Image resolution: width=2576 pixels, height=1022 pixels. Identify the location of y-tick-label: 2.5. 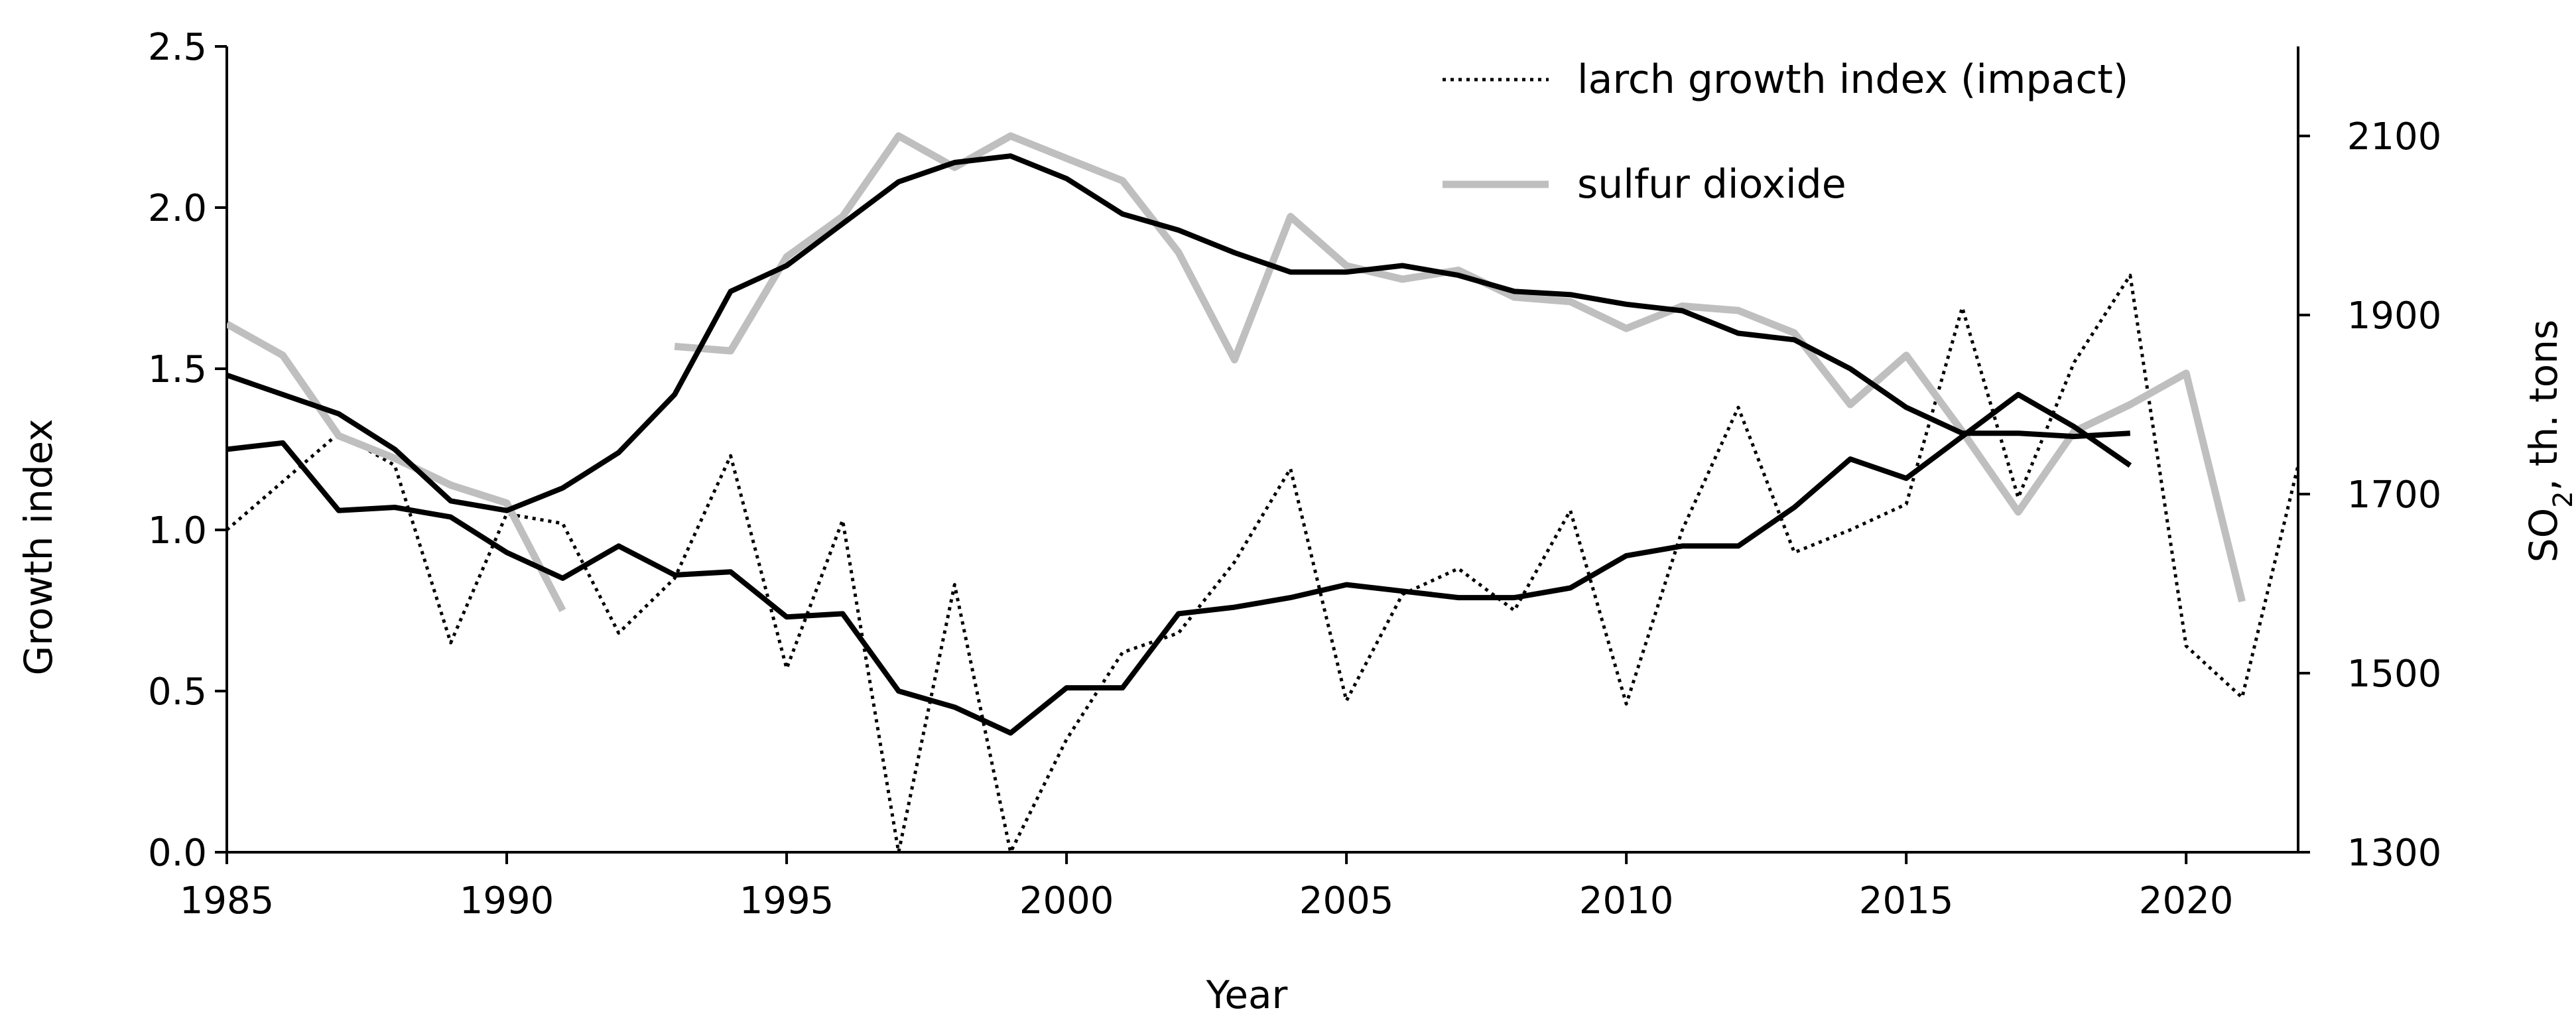
(178, 48).